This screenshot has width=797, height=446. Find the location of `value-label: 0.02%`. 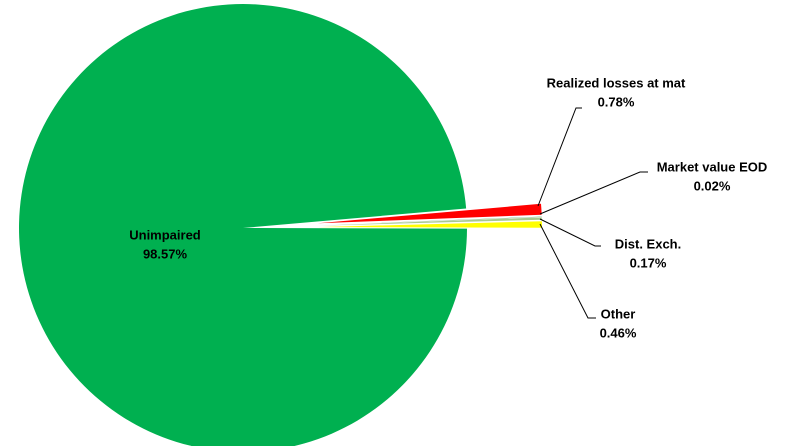

value-label: 0.02% is located at coordinates (712, 185).